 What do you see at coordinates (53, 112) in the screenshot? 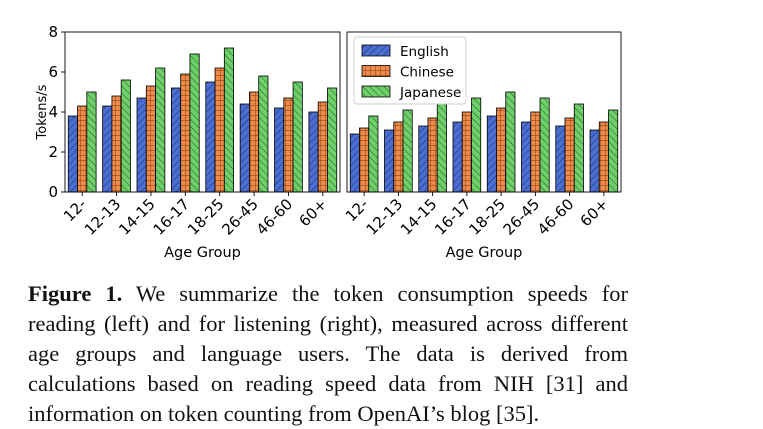
I see `y-tick-label-4: 4` at bounding box center [53, 112].